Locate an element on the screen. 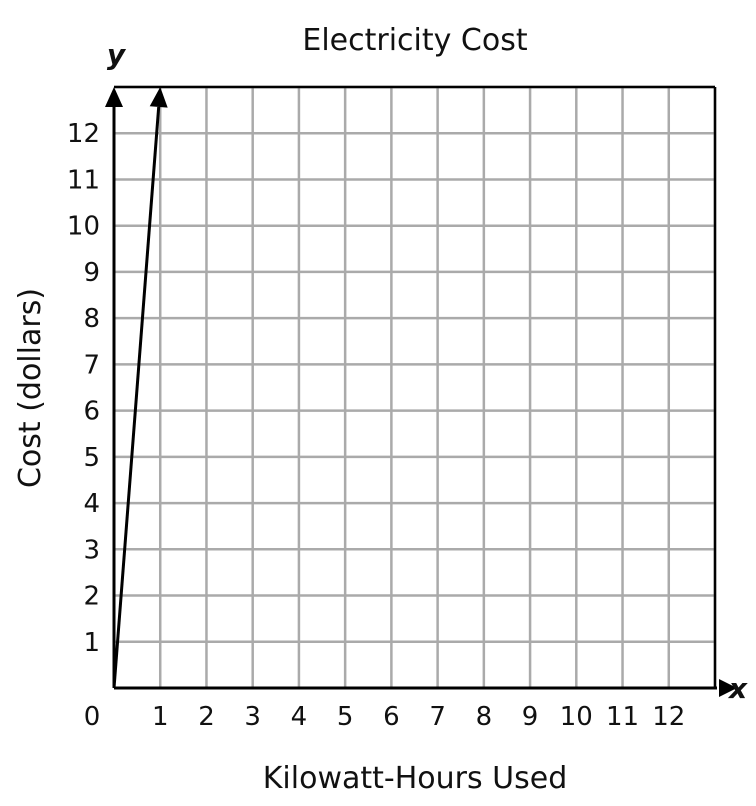 The width and height of the screenshot is (756, 806). y-tick-label: 7 is located at coordinates (91, 365).